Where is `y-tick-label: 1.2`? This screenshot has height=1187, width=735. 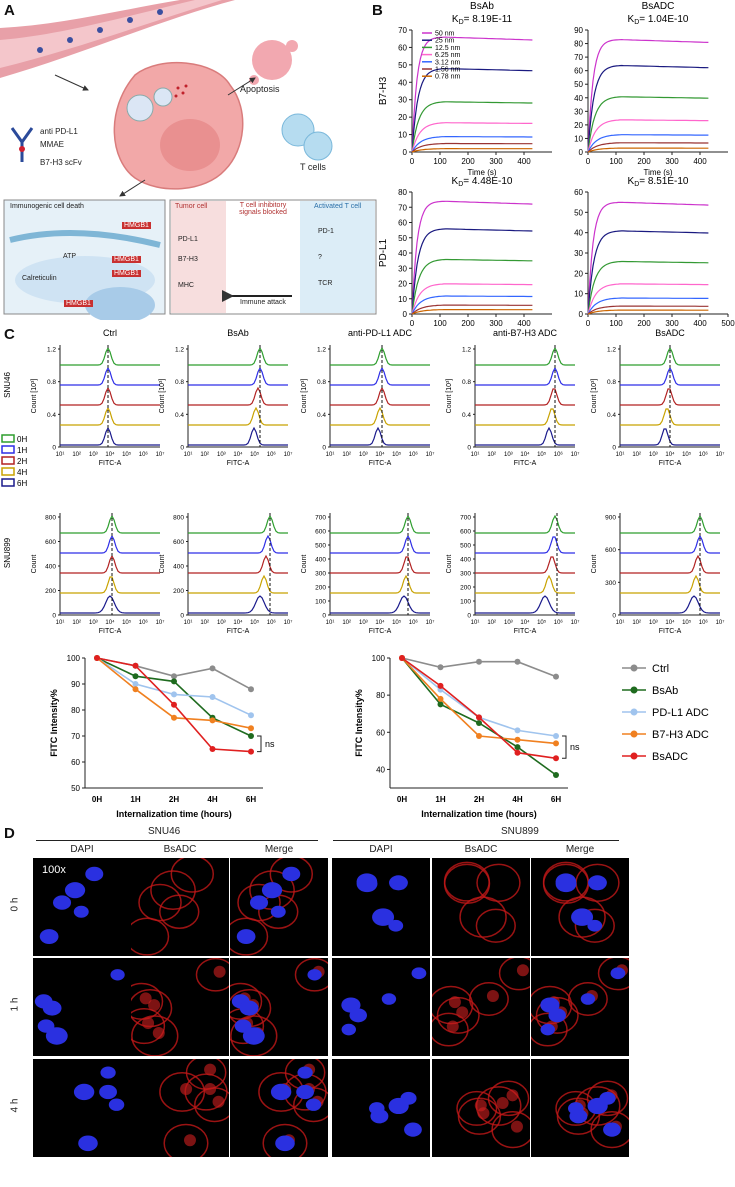
y-tick-label: 1.2 is located at coordinates (466, 350).